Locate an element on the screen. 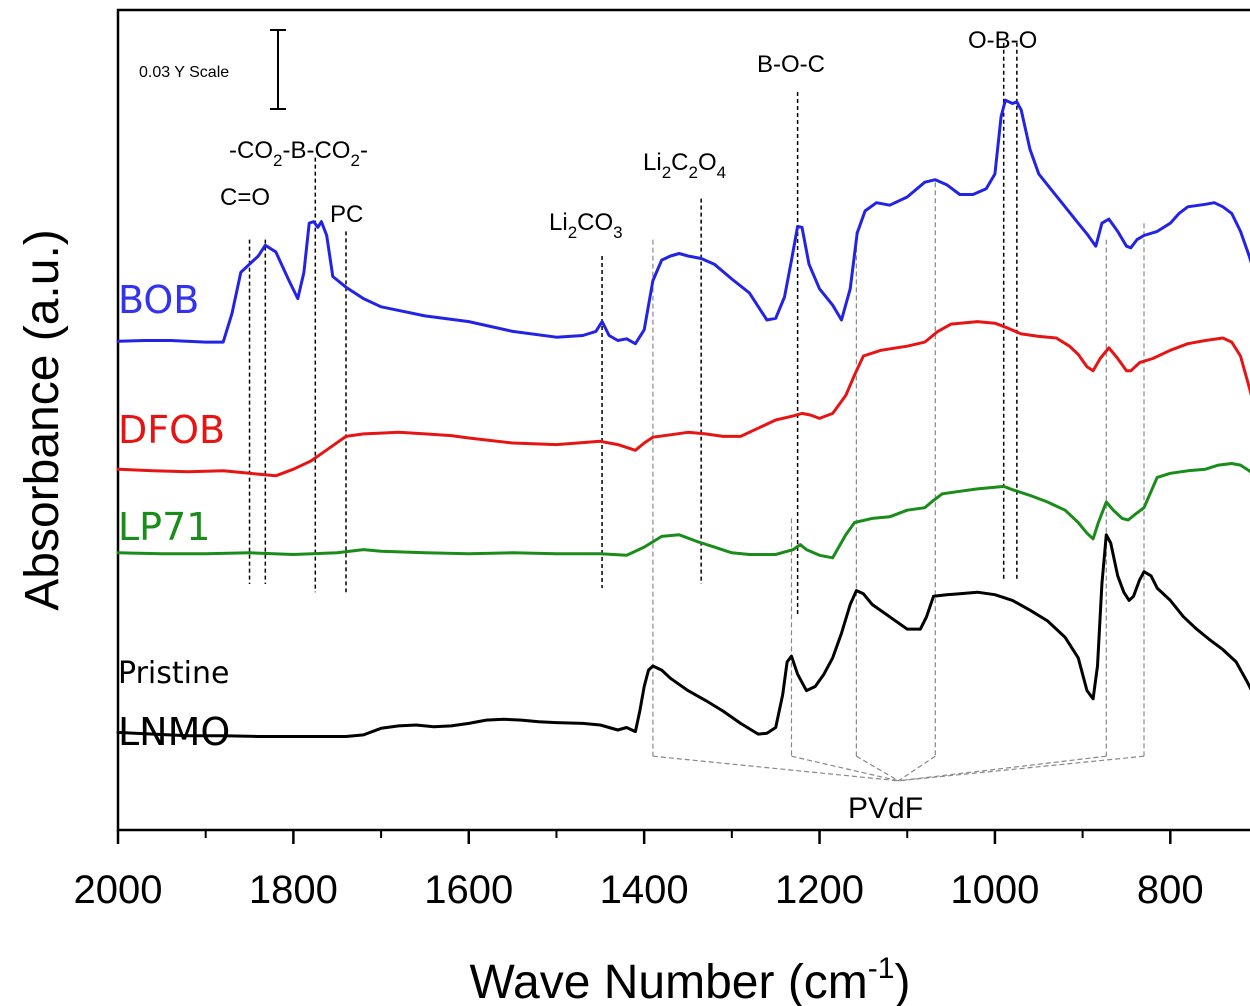 The width and height of the screenshot is (1250, 1006). y-scale-bar: 0.03 Y Scale is located at coordinates (212, 69).